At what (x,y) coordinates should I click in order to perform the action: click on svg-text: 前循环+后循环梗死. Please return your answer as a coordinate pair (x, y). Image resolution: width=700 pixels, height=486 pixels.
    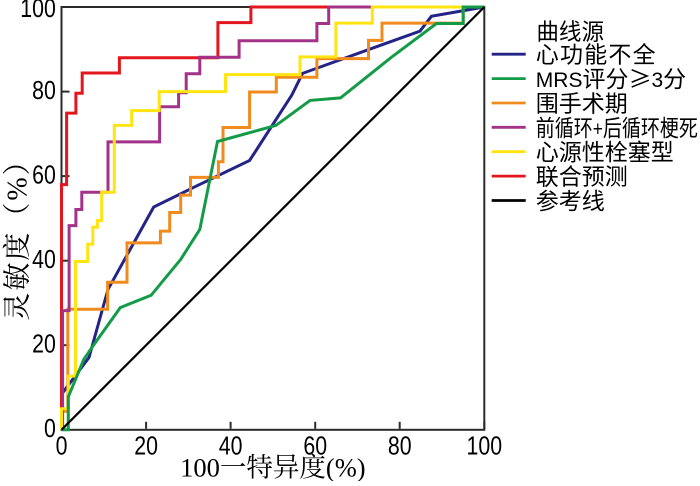
    Looking at the image, I should click on (617, 127).